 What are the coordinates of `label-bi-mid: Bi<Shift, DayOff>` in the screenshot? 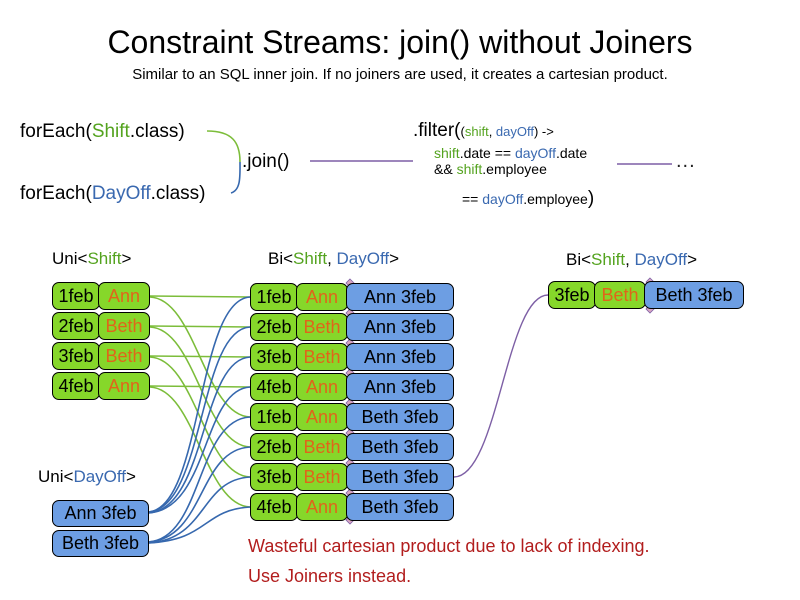 It's located at (334, 258).